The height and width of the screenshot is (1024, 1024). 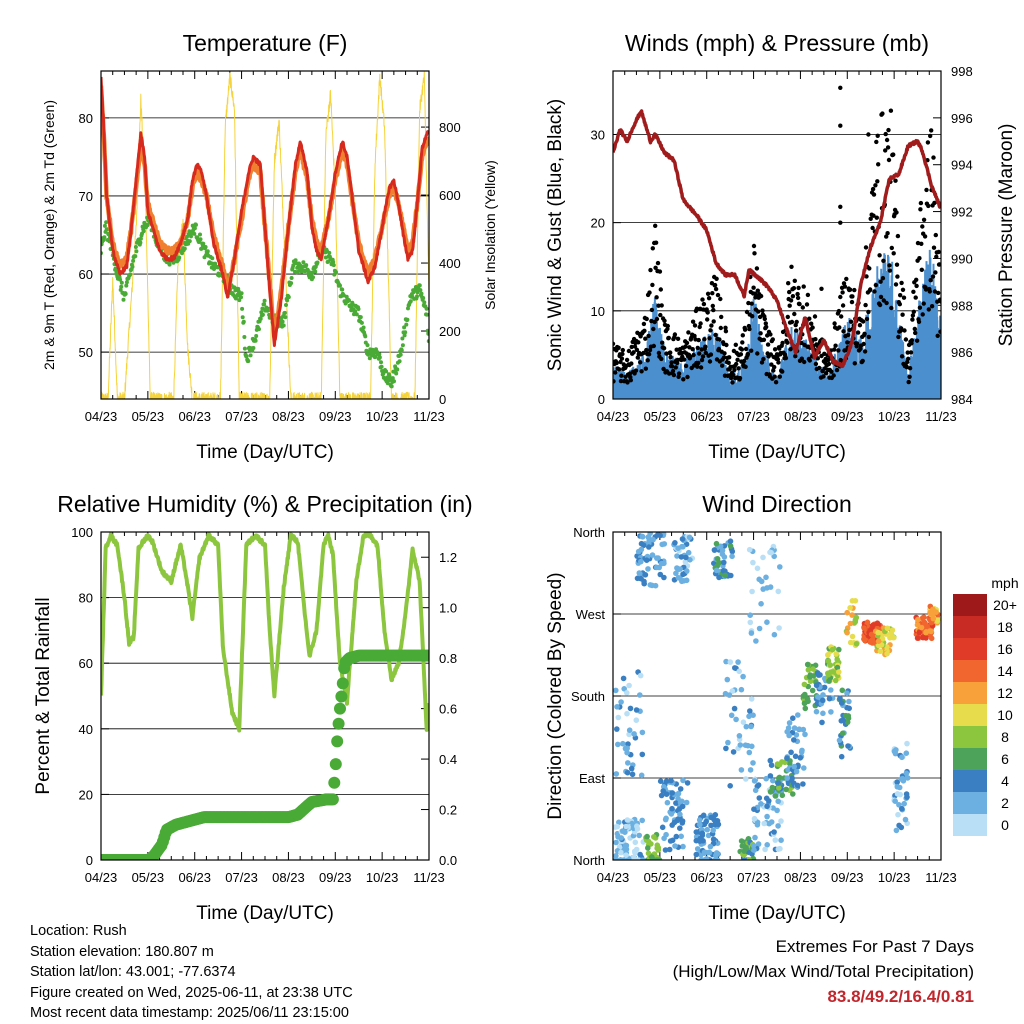 What do you see at coordinates (962, 258) in the screenshot?
I see `y2-tick-label: 990` at bounding box center [962, 258].